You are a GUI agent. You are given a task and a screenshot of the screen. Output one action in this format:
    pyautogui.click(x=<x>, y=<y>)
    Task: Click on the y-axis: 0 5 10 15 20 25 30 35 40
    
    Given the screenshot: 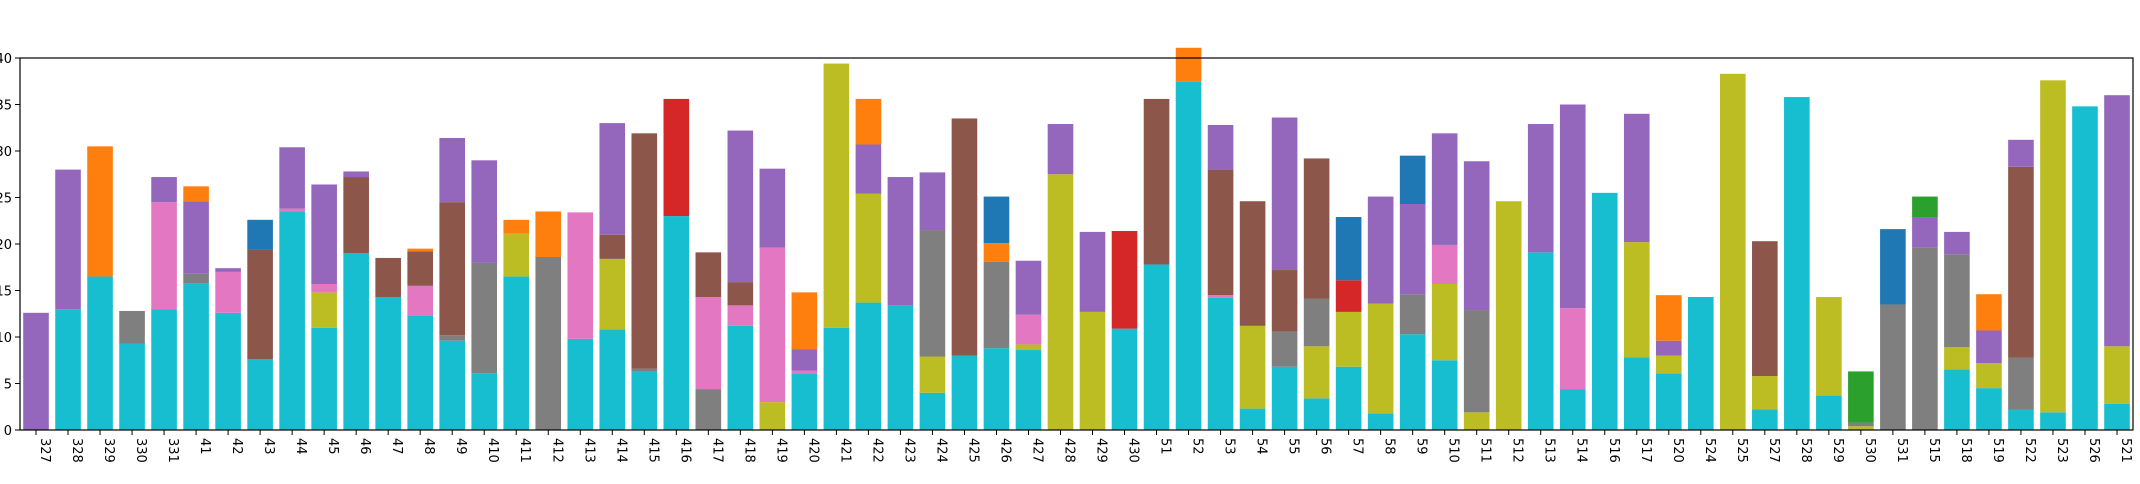 What is the action you would take?
    pyautogui.click(x=10, y=245)
    